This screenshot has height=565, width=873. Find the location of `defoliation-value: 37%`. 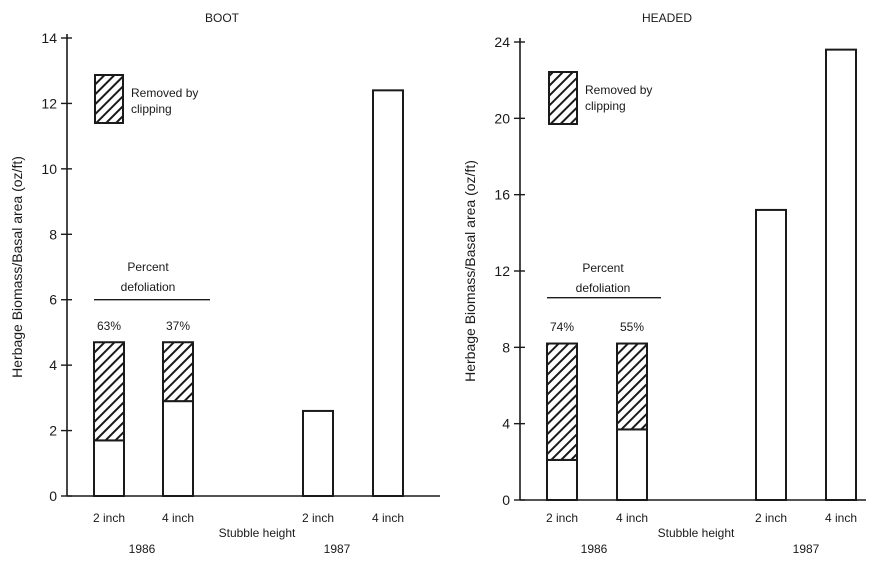

defoliation-value: 37% is located at coordinates (178, 326).